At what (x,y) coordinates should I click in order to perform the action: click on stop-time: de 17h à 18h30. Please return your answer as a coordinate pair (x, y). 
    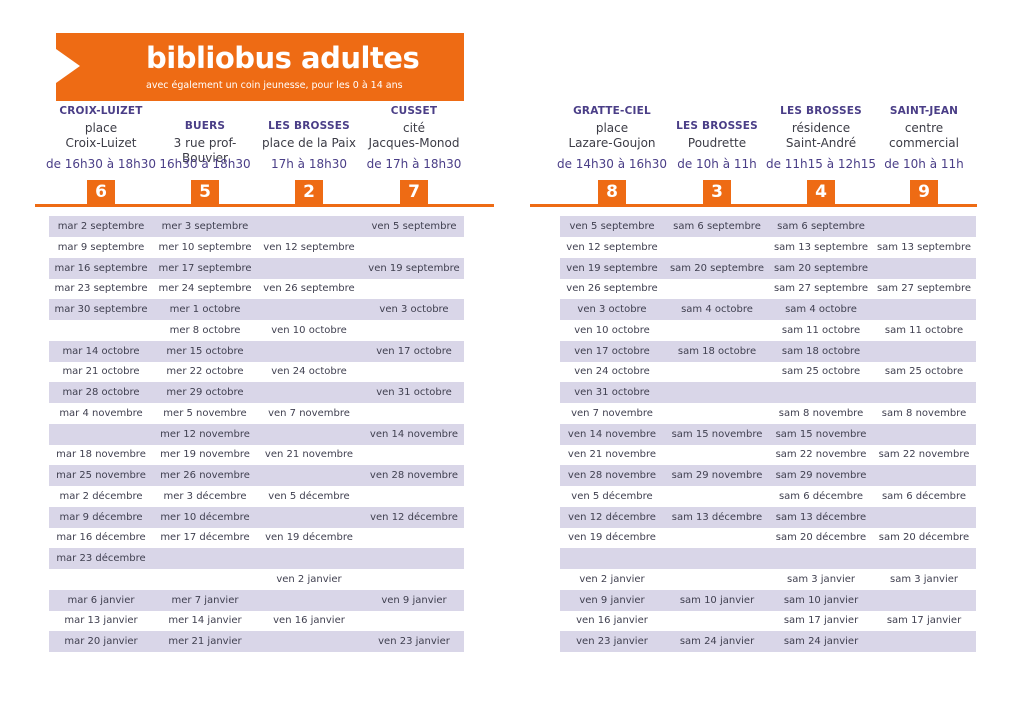
    Looking at the image, I should click on (414, 164).